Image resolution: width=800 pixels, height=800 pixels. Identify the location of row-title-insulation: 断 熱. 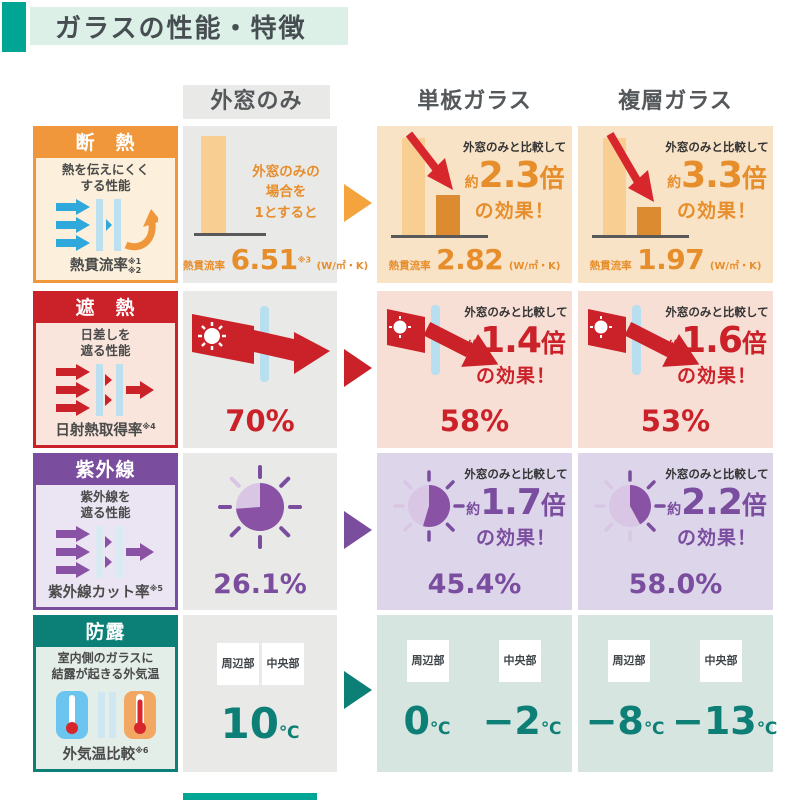
(105, 143).